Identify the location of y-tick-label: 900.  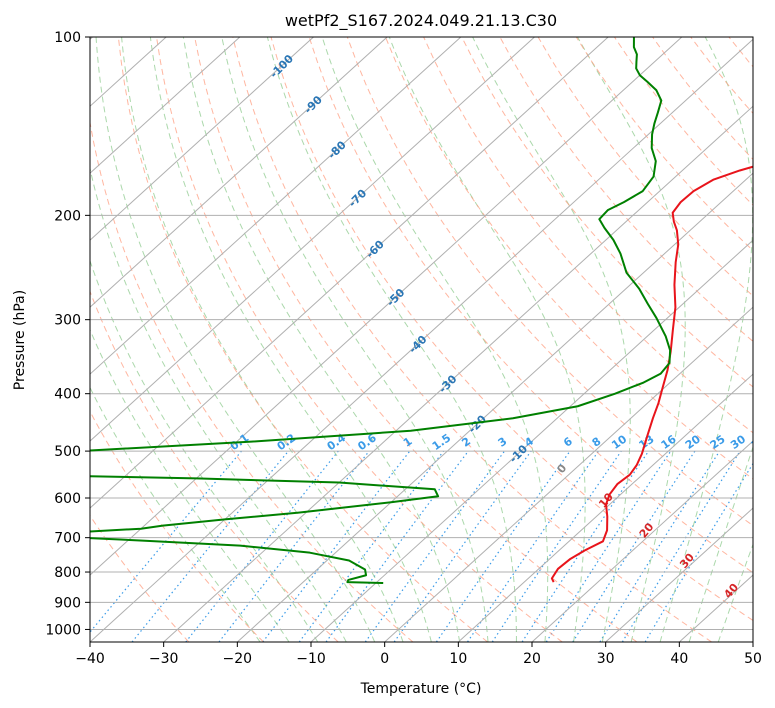
(67, 603).